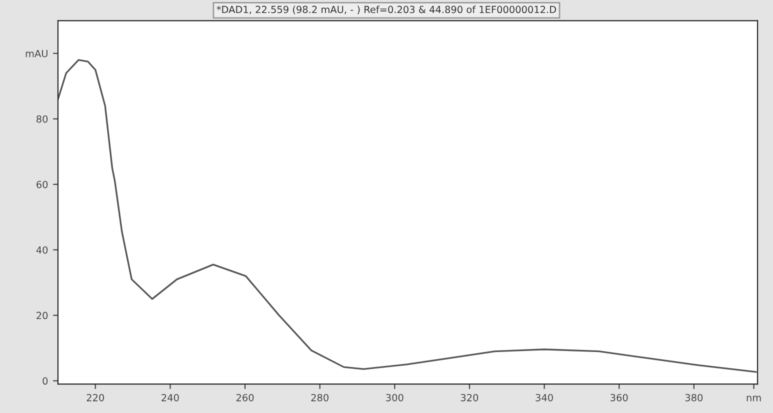 Image resolution: width=773 pixels, height=413 pixels. What do you see at coordinates (42, 316) in the screenshot?
I see `y-tick-label: 20` at bounding box center [42, 316].